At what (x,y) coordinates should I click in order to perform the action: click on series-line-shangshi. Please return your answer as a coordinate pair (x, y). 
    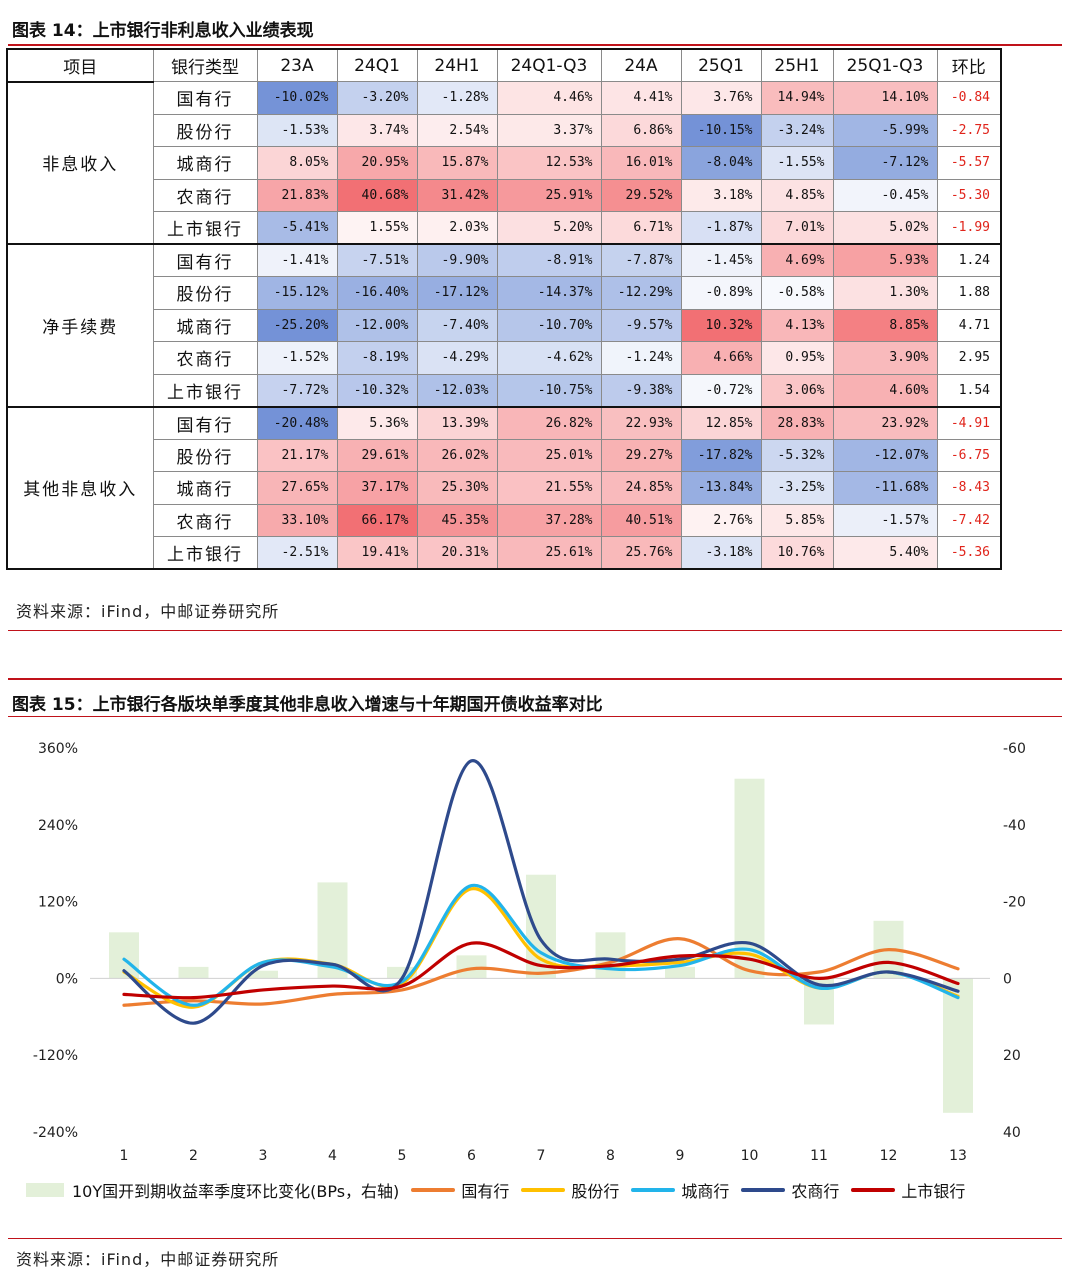
    Looking at the image, I should click on (541, 970).